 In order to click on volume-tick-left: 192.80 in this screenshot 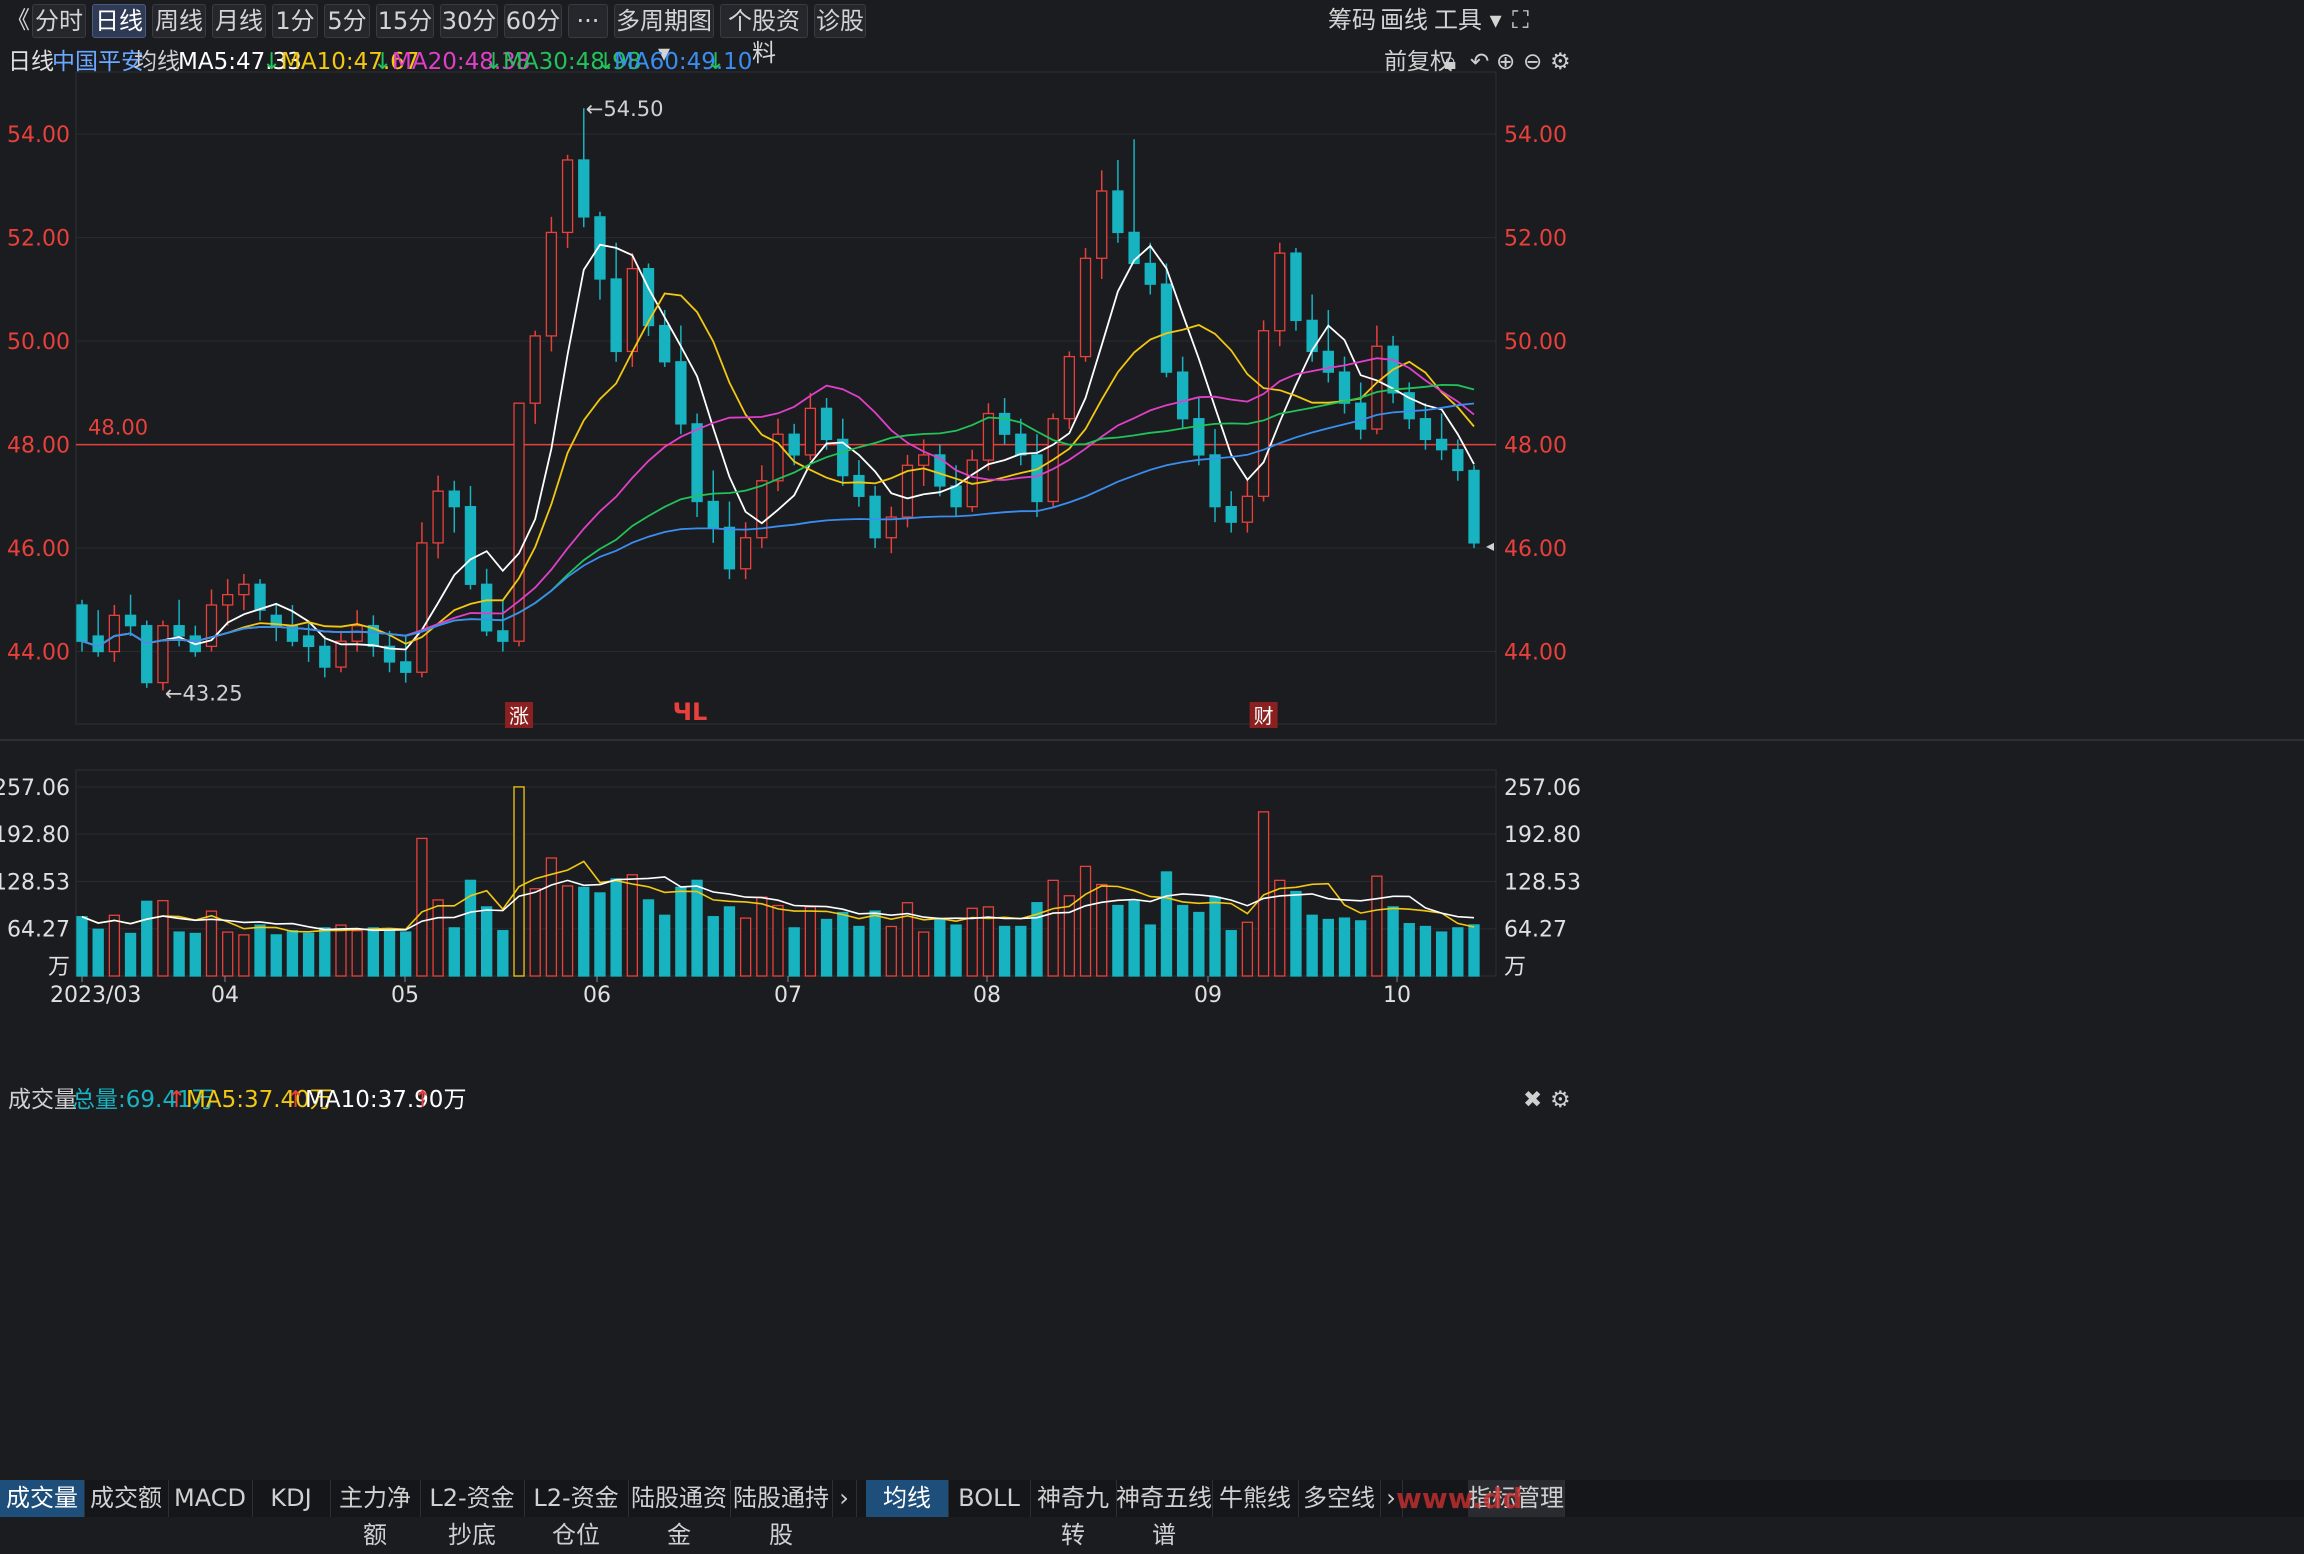, I will do `click(35, 835)`.